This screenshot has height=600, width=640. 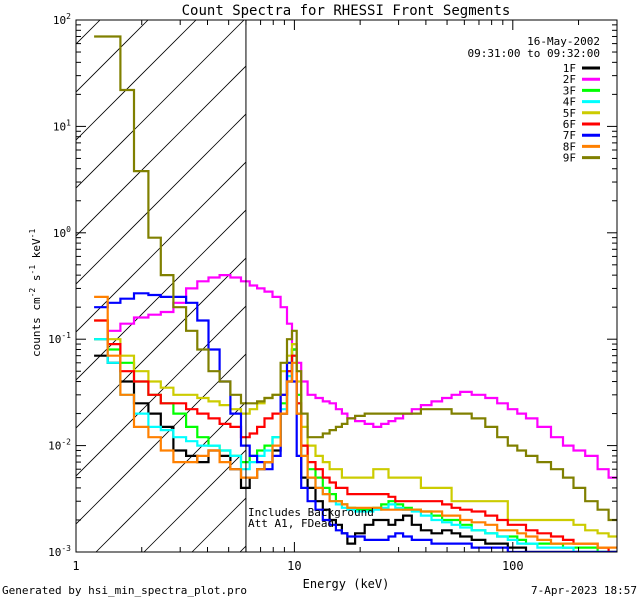 I want to click on y-tick-label: 10⁻³, so click(x=59, y=551).